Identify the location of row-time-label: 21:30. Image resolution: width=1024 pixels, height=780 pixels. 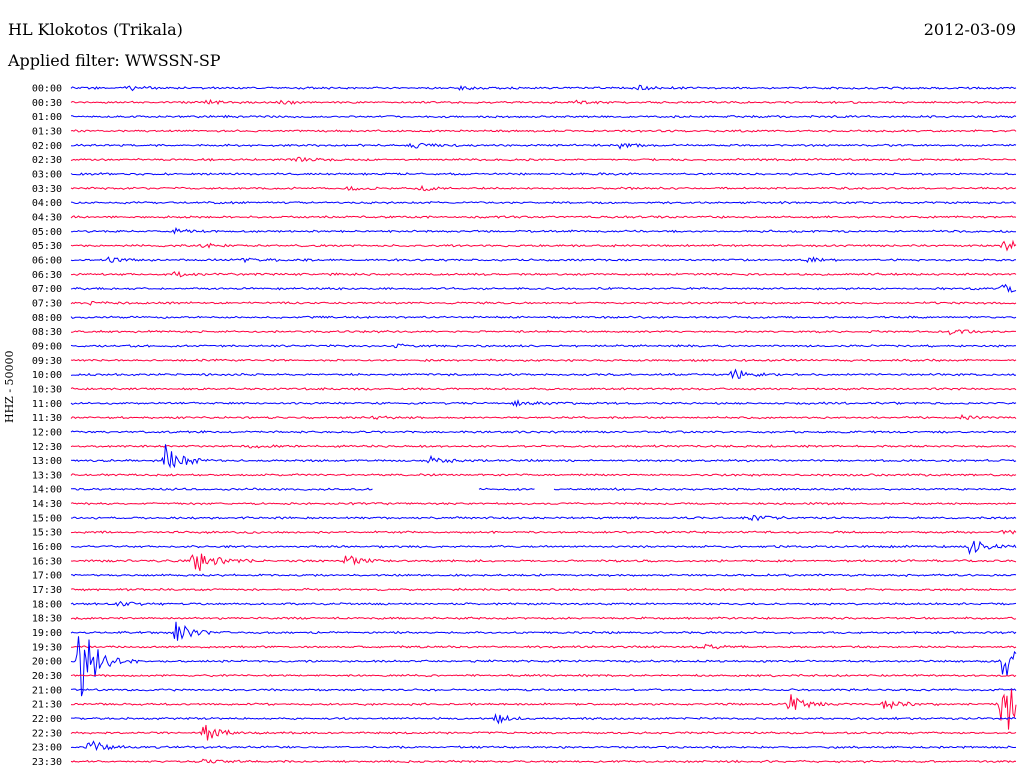
(47, 705).